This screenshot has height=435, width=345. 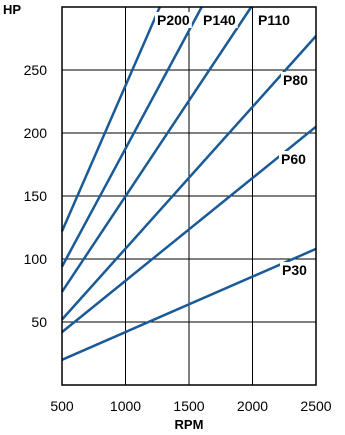 What do you see at coordinates (12, 9) in the screenshot?
I see `y-axis-title: HP` at bounding box center [12, 9].